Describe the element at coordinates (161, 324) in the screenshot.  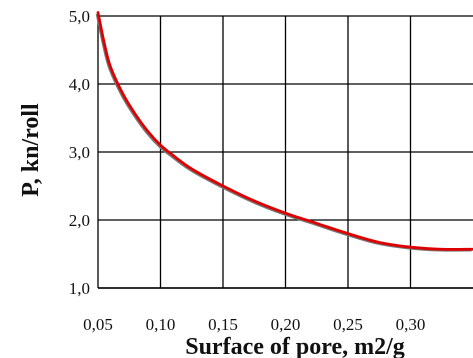
I see `x-tick-label: 0,10` at that location.